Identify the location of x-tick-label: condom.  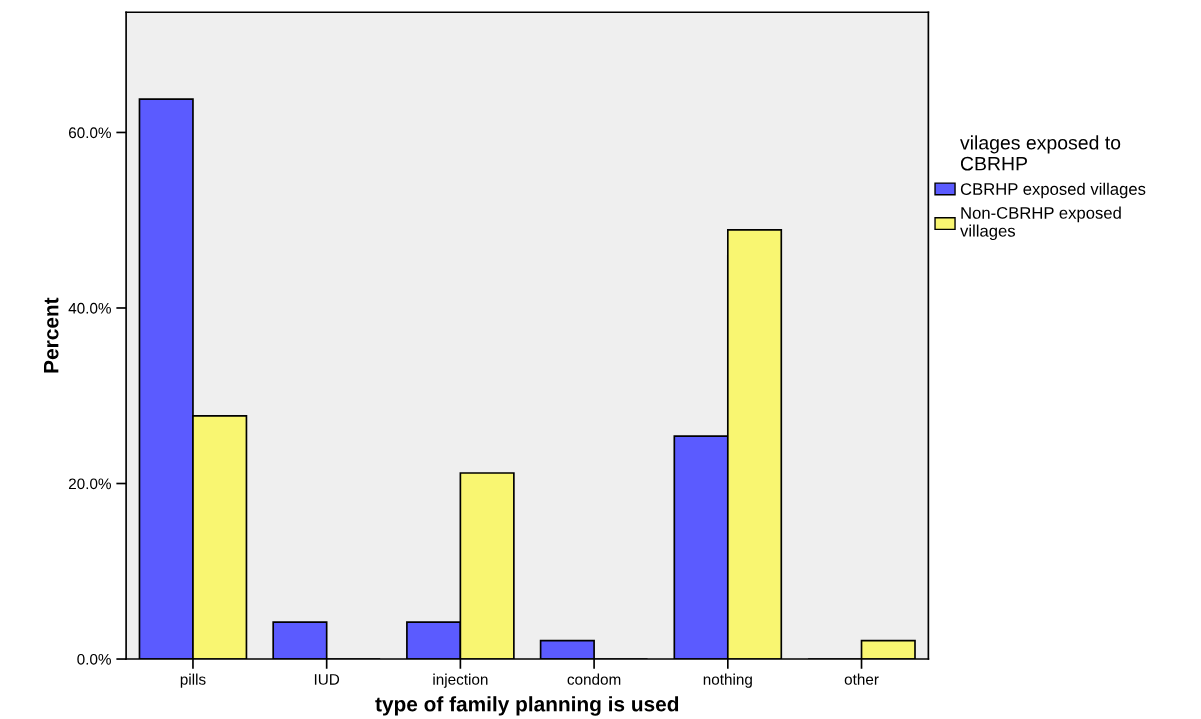
(594, 679).